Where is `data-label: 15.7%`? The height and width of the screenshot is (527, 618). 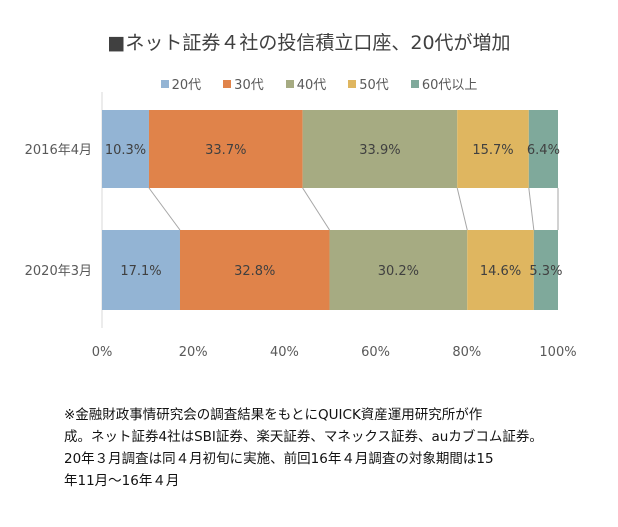 data-label: 15.7% is located at coordinates (492, 150).